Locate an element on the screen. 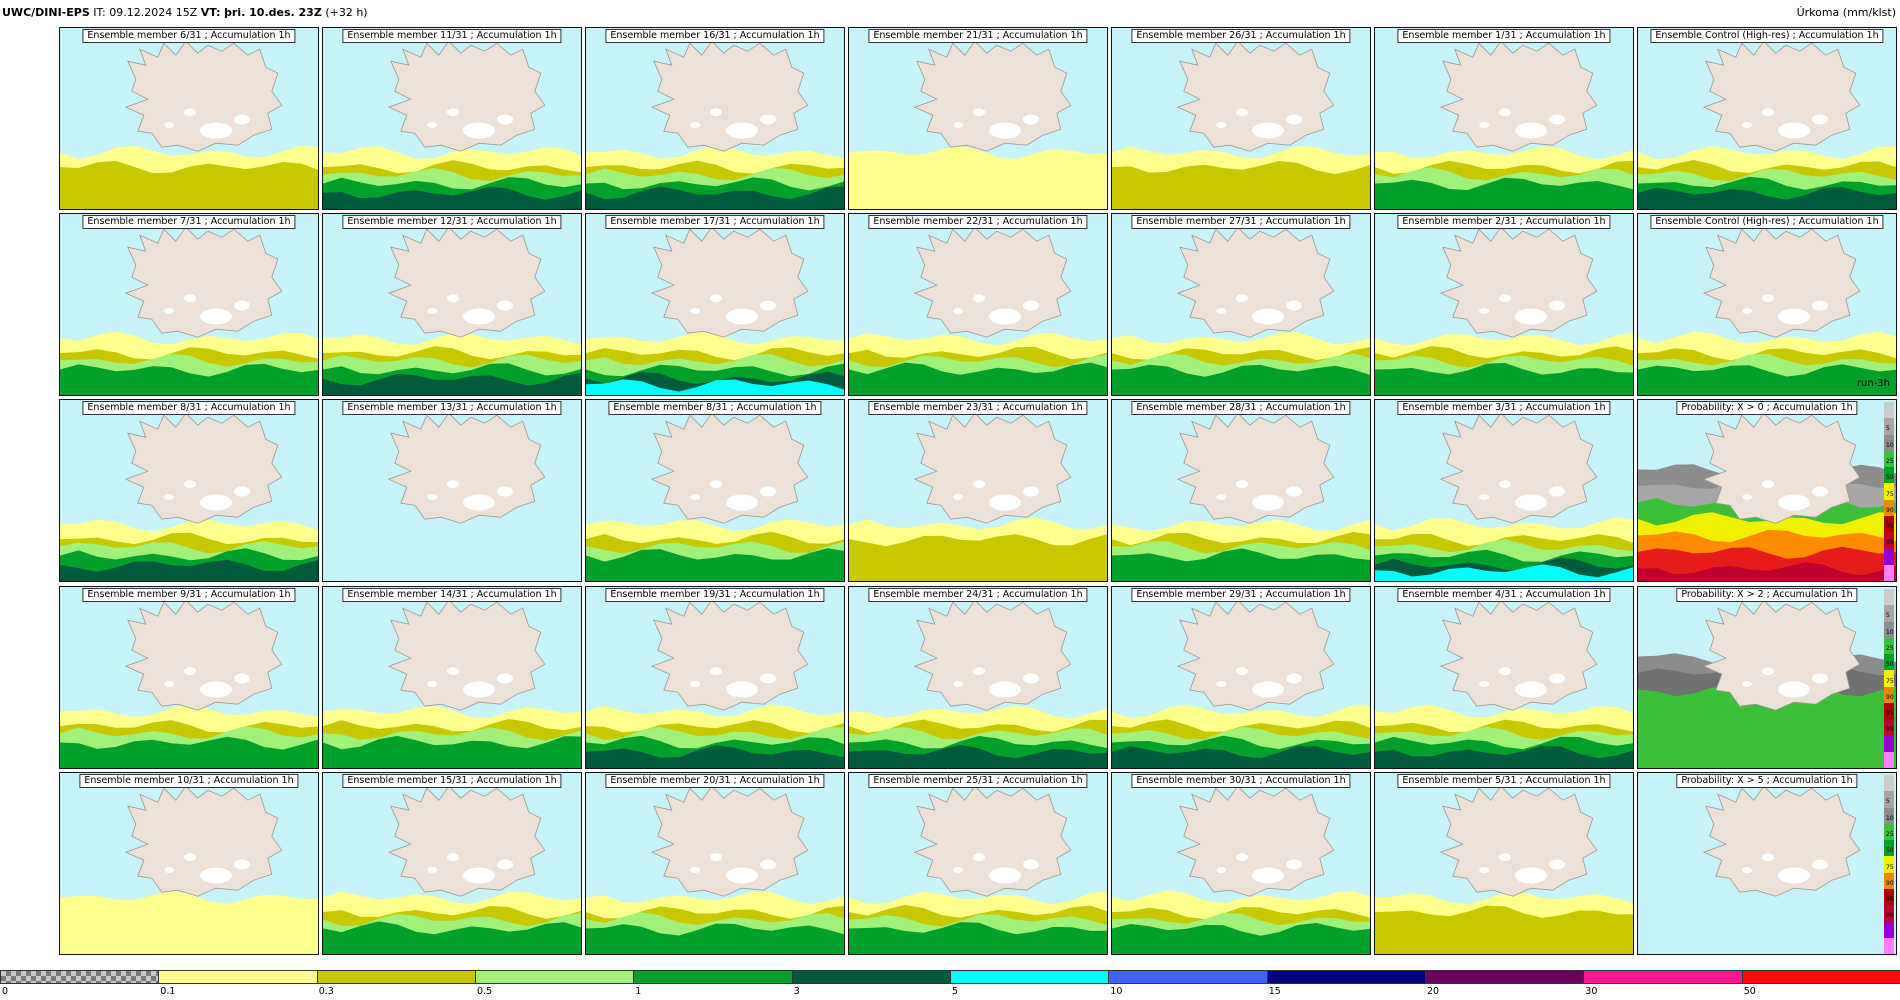  map-panel: Ensemble member 29/31 ; Accumulation 1h is located at coordinates (1241, 677).